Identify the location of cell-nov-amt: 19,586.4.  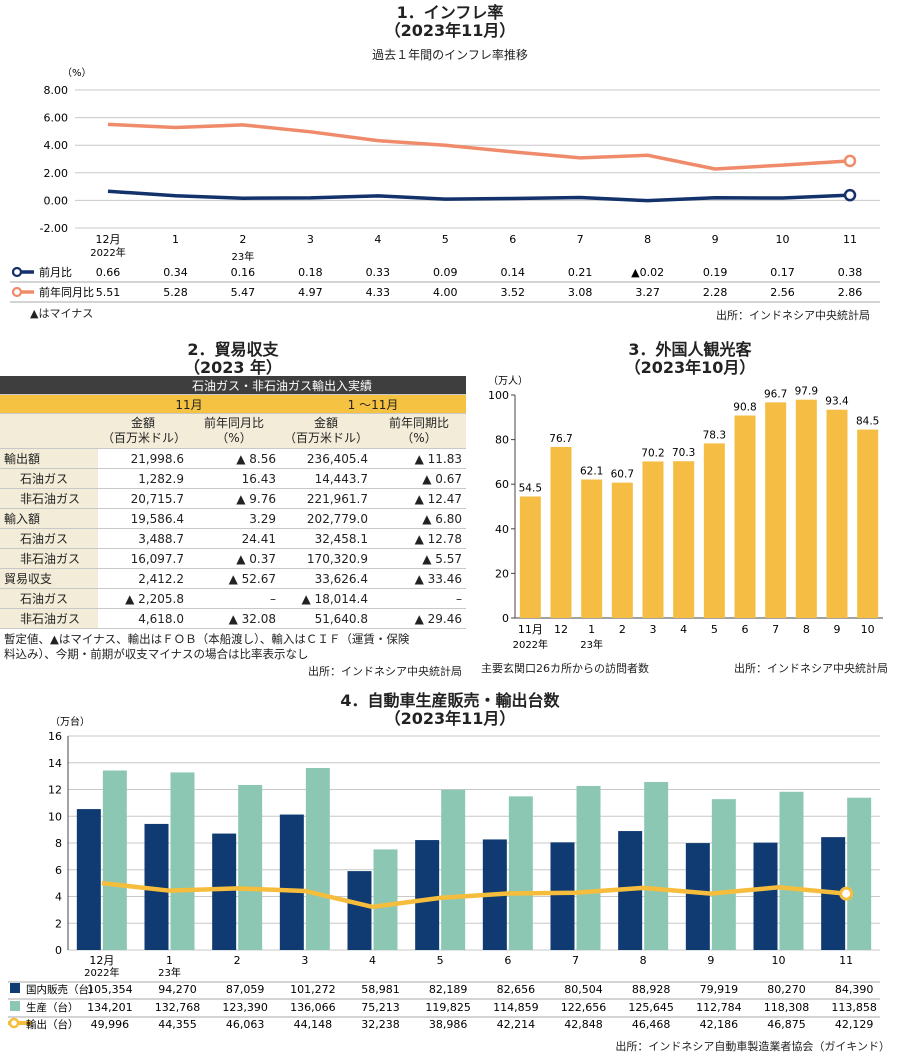
(143, 518).